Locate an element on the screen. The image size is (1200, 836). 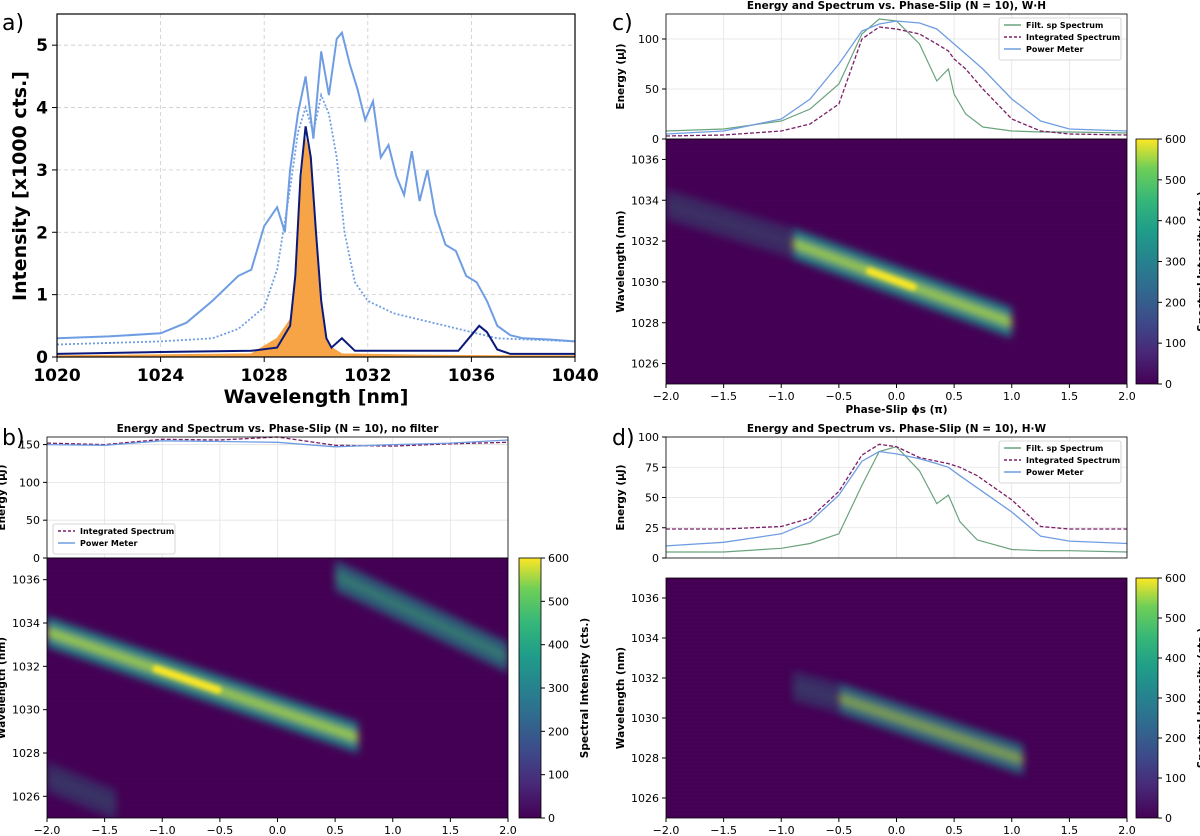
x-ticks: 1020 1024 1028 1032 1036 1040 is located at coordinates (316, 371).